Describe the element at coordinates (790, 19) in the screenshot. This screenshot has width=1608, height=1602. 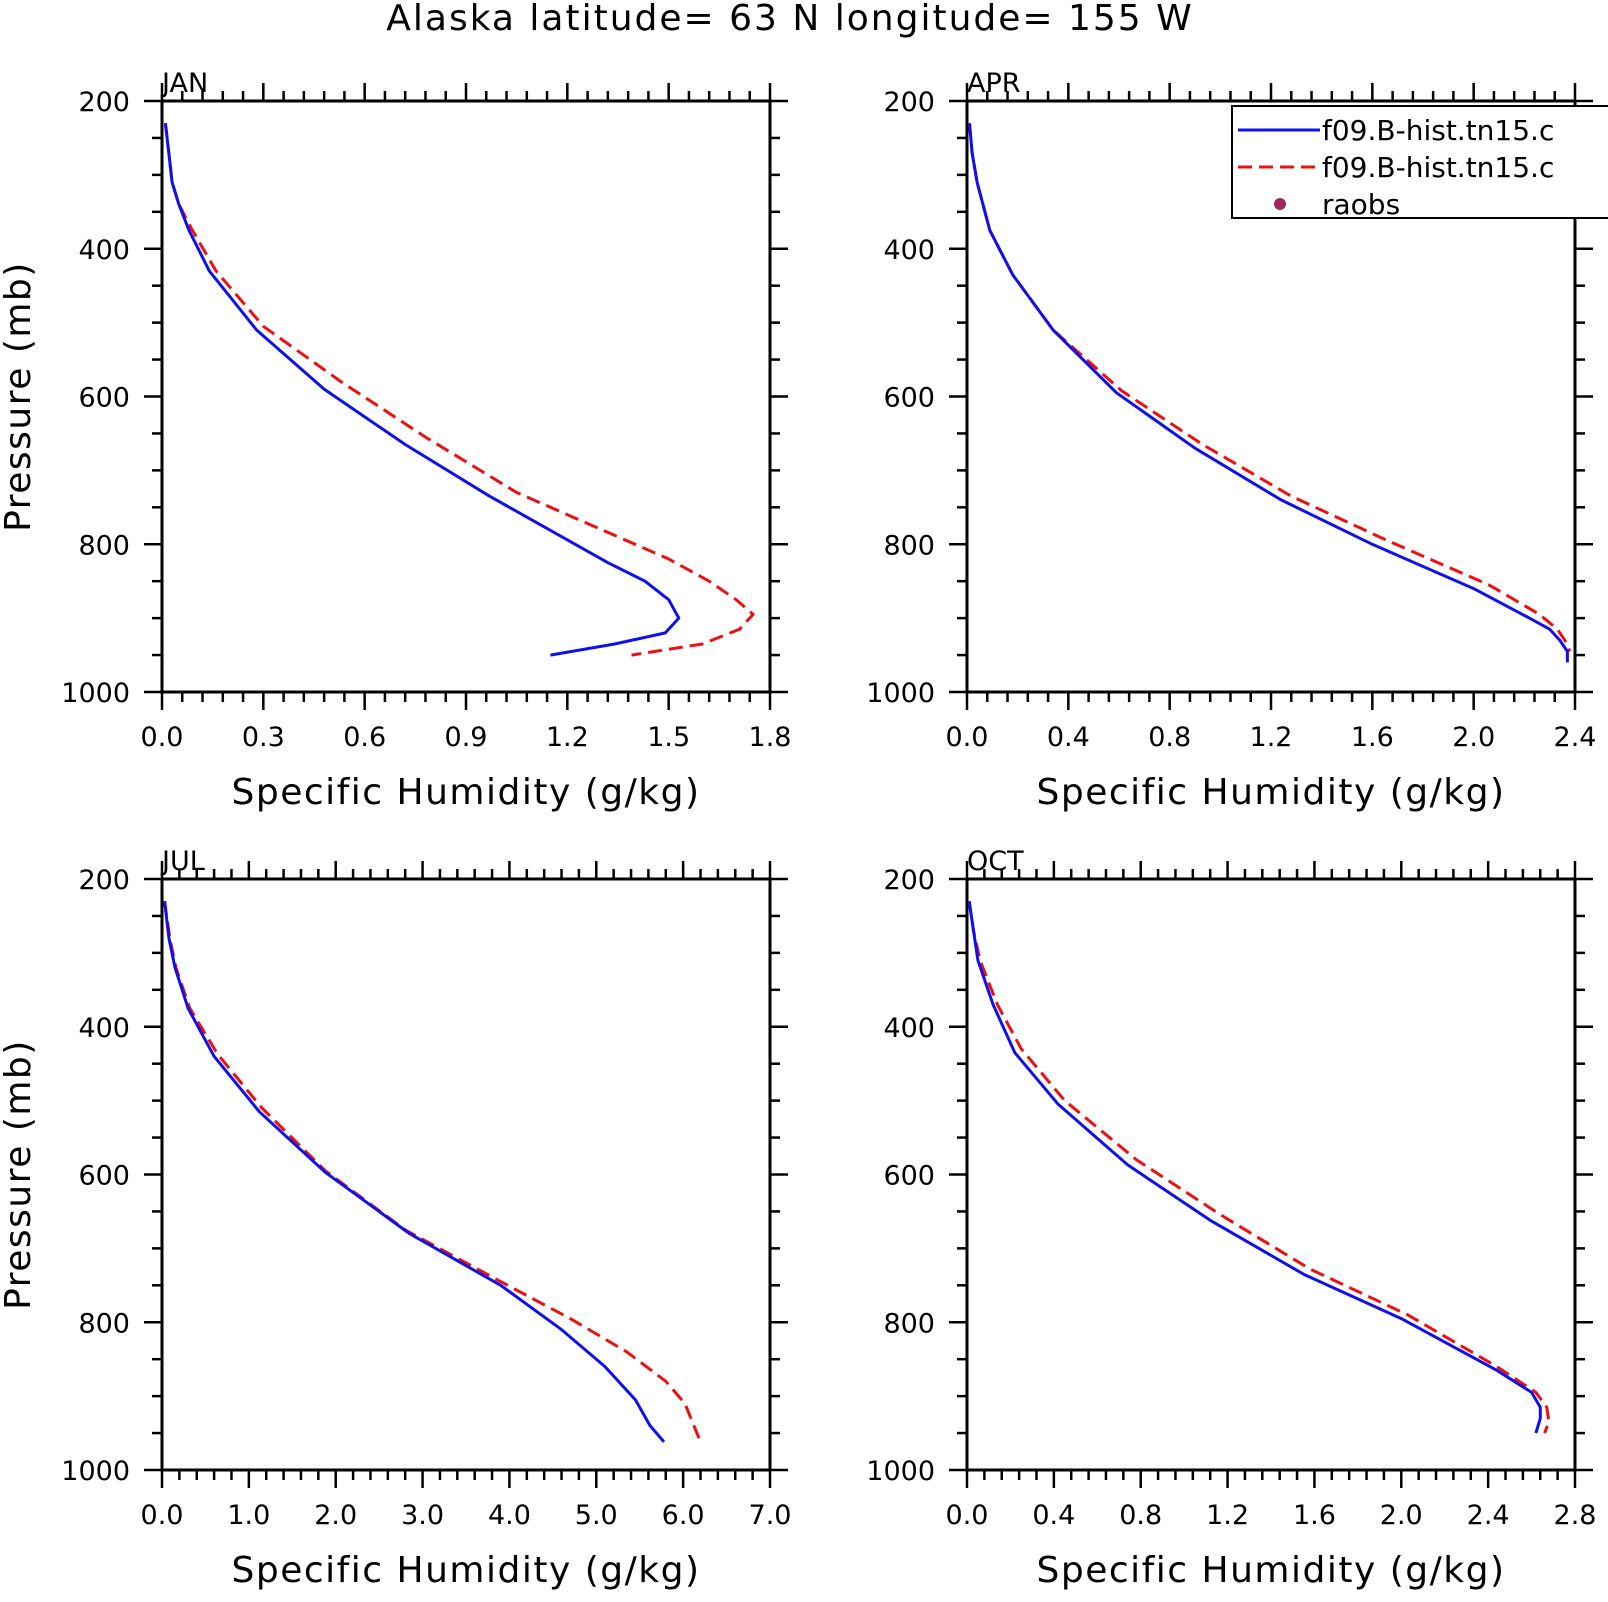
I see `figure-title: Alaska latitude= 63 N longitude= 155 W` at that location.